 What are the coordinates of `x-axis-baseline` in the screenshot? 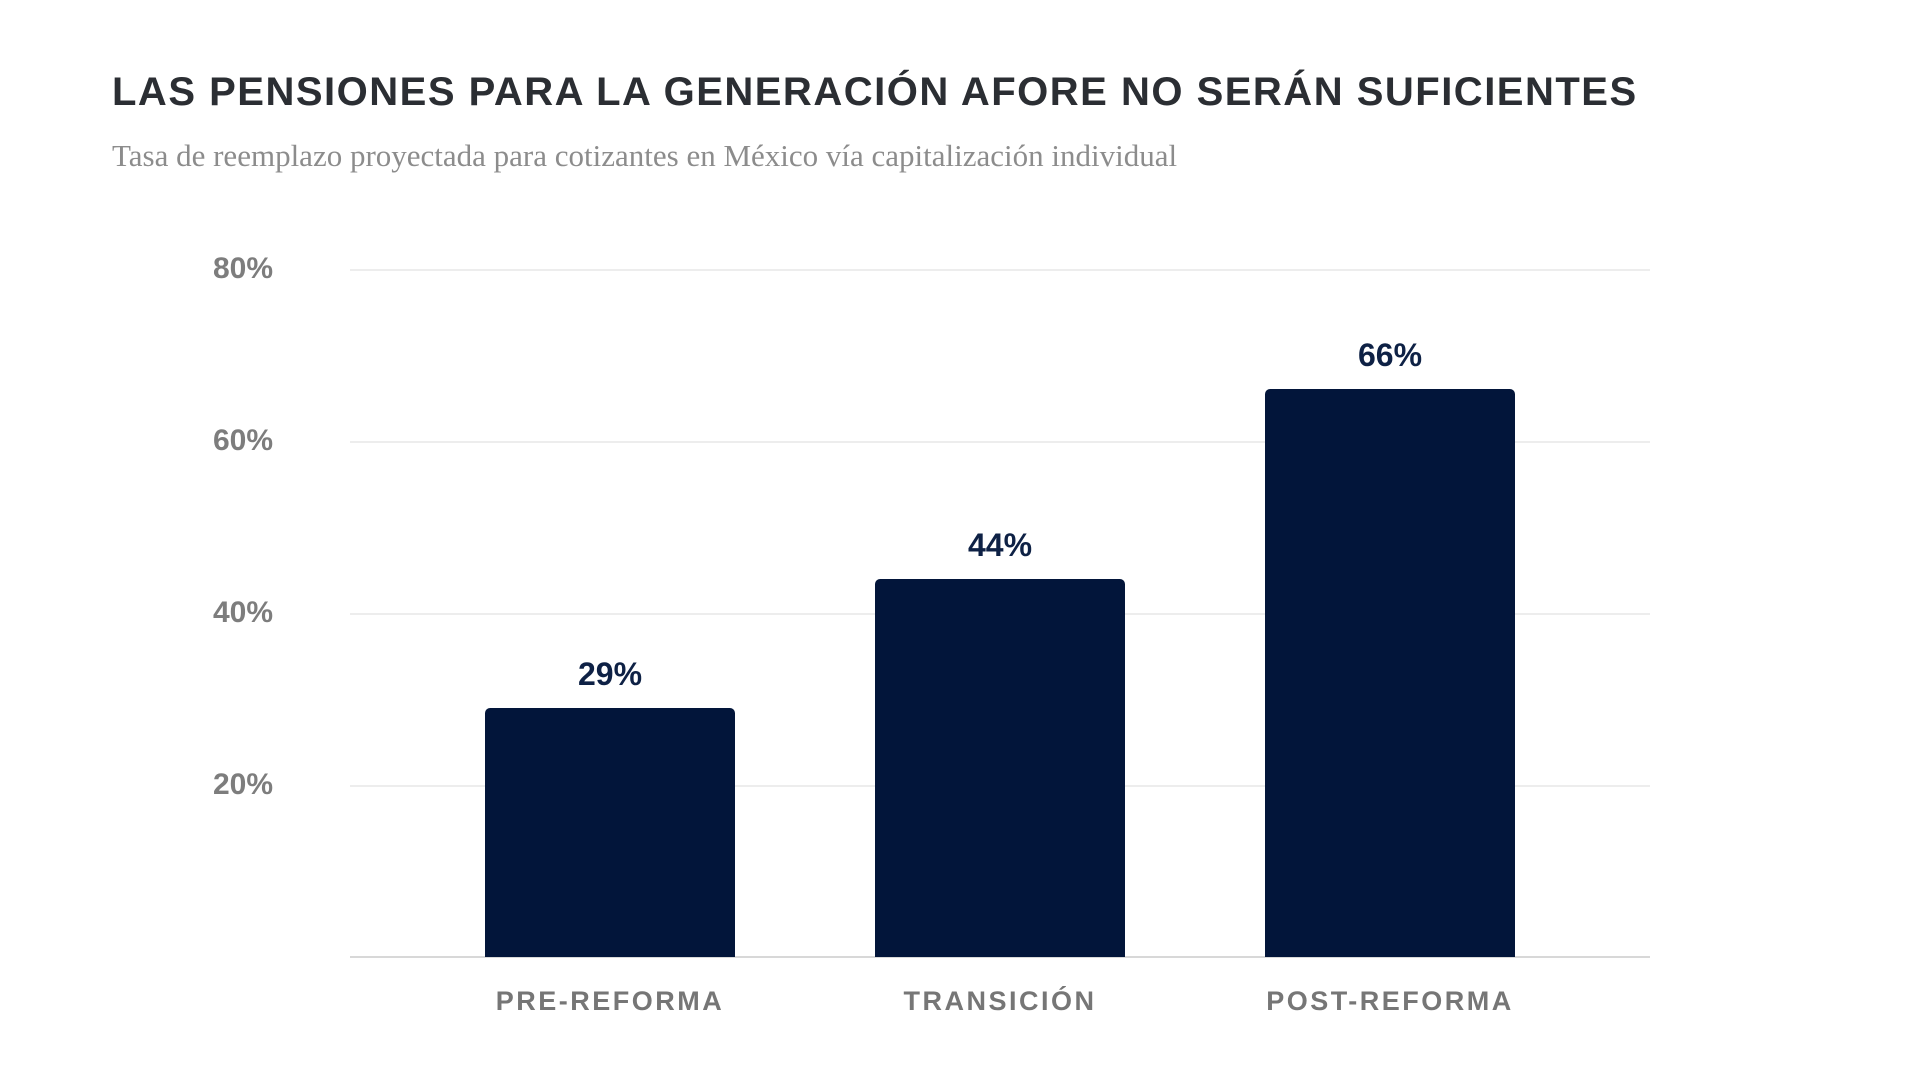 It's located at (1000, 957).